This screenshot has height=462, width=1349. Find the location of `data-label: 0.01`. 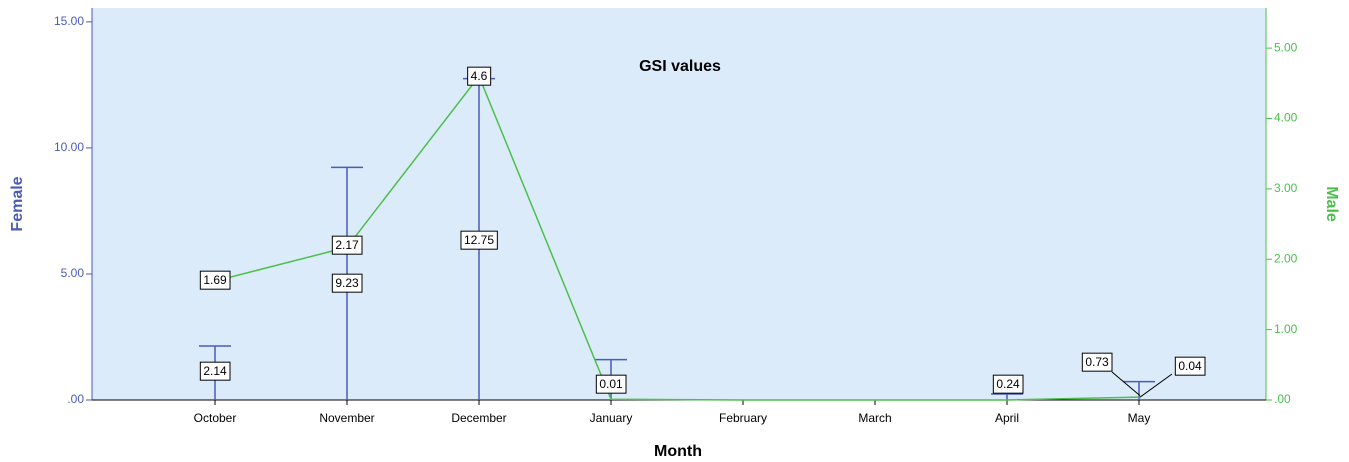

data-label: 0.01 is located at coordinates (611, 384).